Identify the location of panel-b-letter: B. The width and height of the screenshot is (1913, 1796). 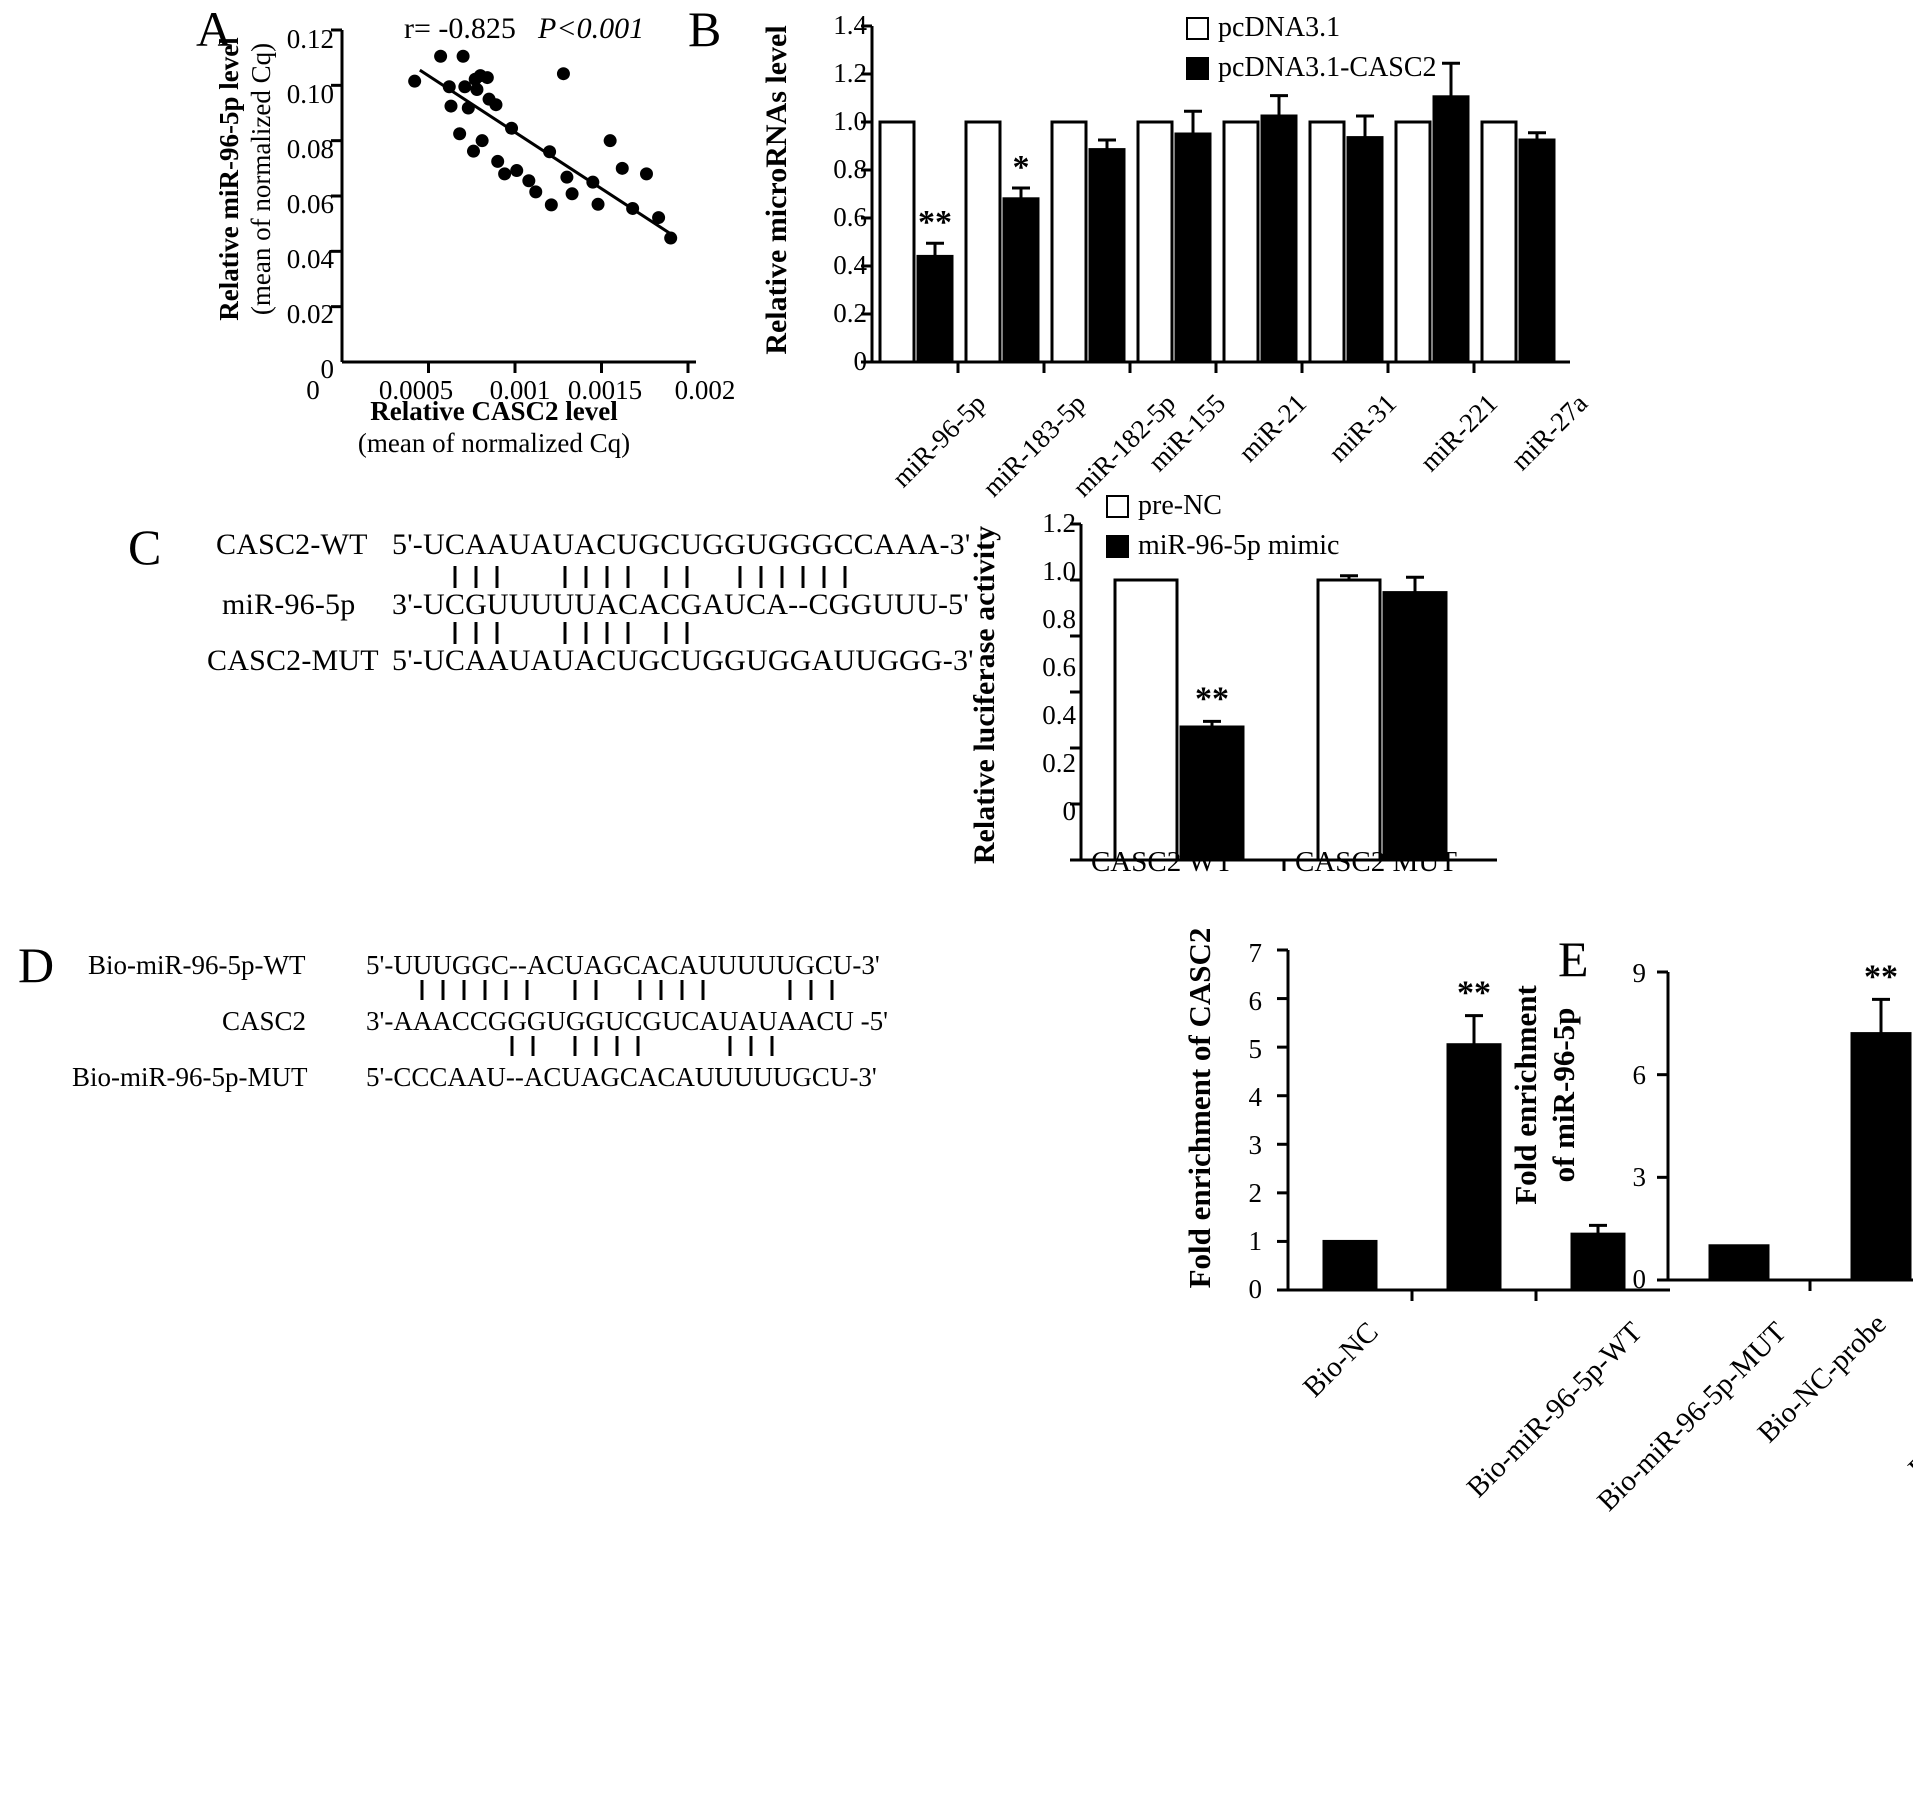
(705, 29).